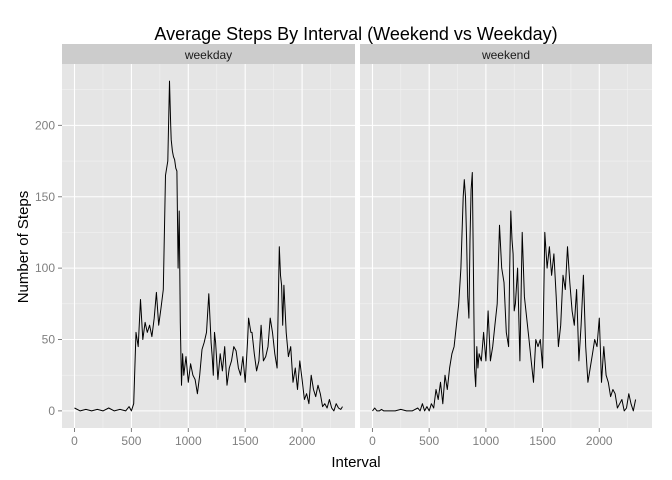 The image size is (672, 480). What do you see at coordinates (45, 268) in the screenshot?
I see `y-tick-label: 100` at bounding box center [45, 268].